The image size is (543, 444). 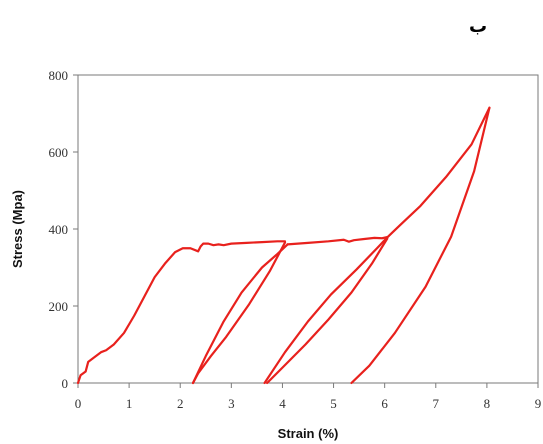 I want to click on y-tick-label: 0, so click(x=65, y=383).